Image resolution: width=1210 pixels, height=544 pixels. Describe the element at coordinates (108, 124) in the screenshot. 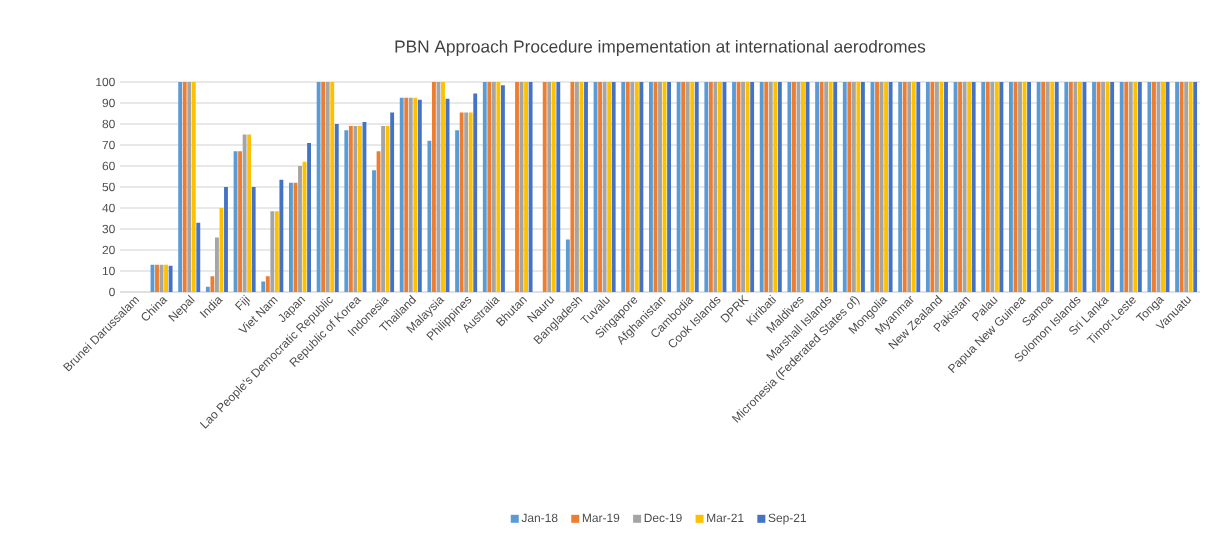

I see `y-tick-label: 80` at that location.